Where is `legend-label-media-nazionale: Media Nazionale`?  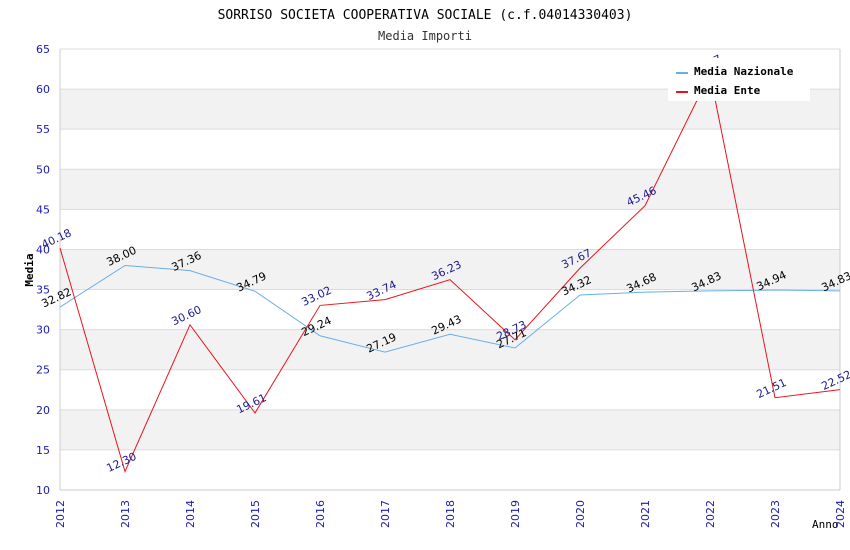
legend-label-media-nazionale: Media Nazionale is located at coordinates (744, 71).